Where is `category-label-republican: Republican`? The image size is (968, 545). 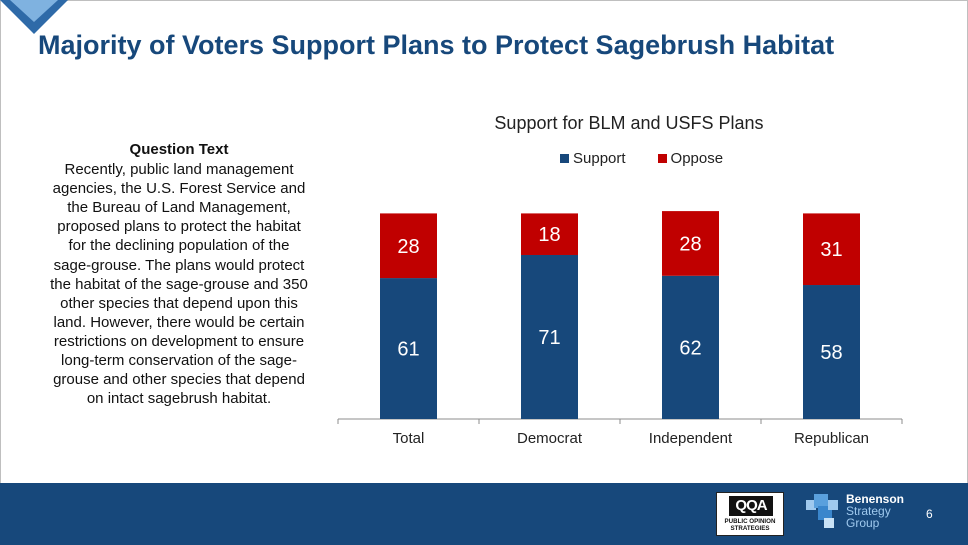
category-label-republican: Republican is located at coordinates (831, 438).